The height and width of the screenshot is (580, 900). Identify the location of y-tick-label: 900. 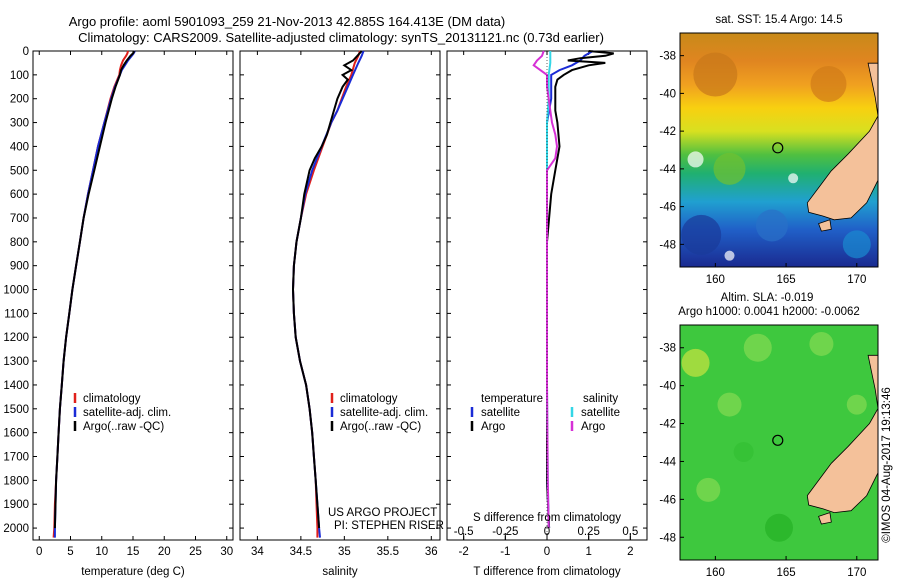
(19, 267).